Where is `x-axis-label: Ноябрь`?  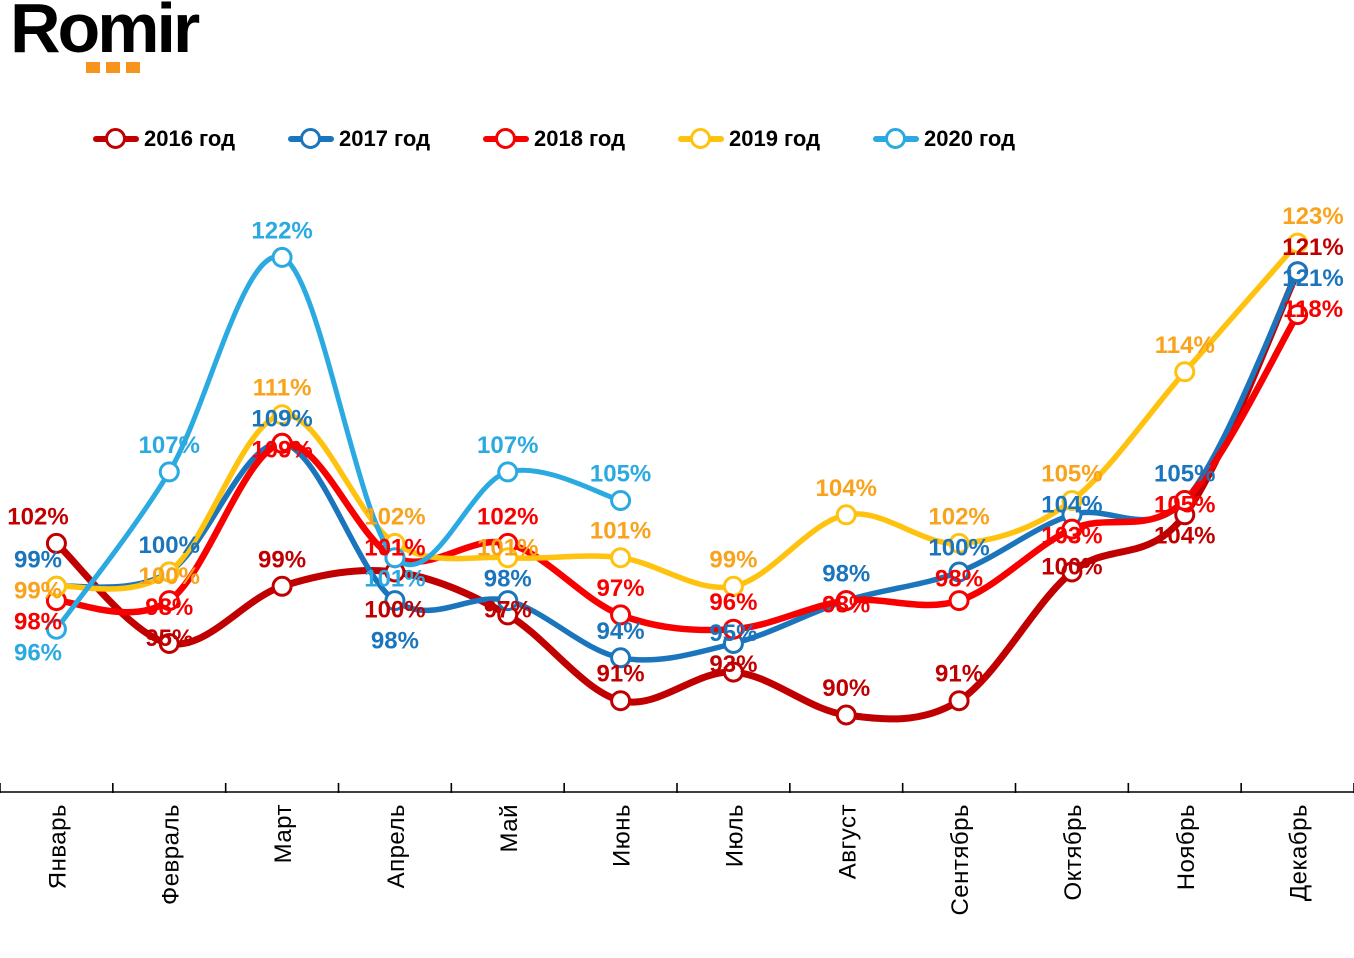
x-axis-label: Ноябрь is located at coordinates (1186, 847).